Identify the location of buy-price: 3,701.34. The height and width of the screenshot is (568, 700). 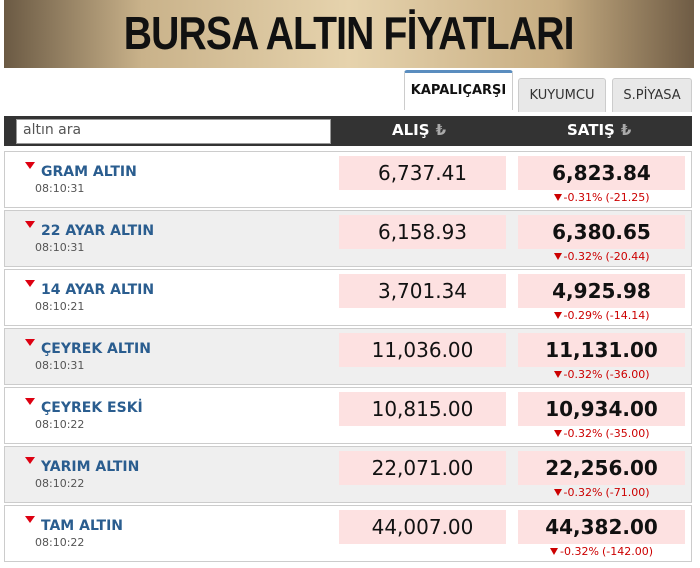
(422, 291).